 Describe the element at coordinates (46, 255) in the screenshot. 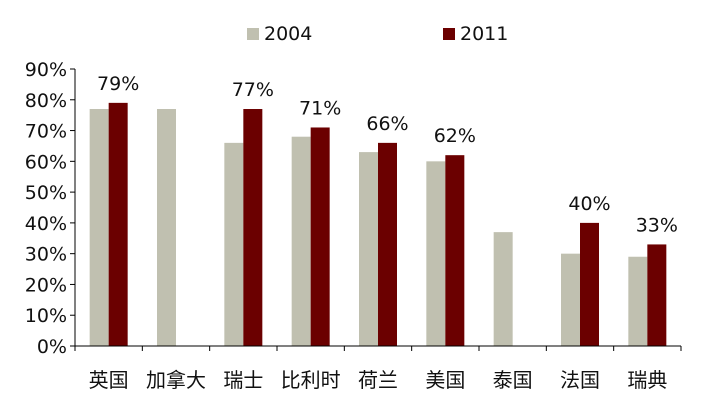

I see `y-tick-label: 30%` at that location.